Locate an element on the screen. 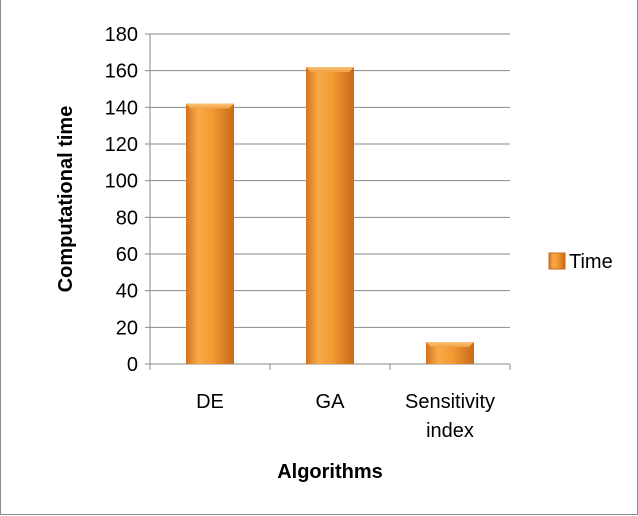  legend-label: Time is located at coordinates (591, 262).